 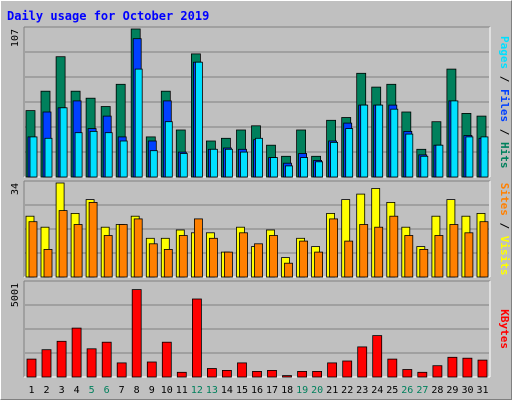 I want to click on xtick-label-day-16: 16, so click(x=257, y=390).